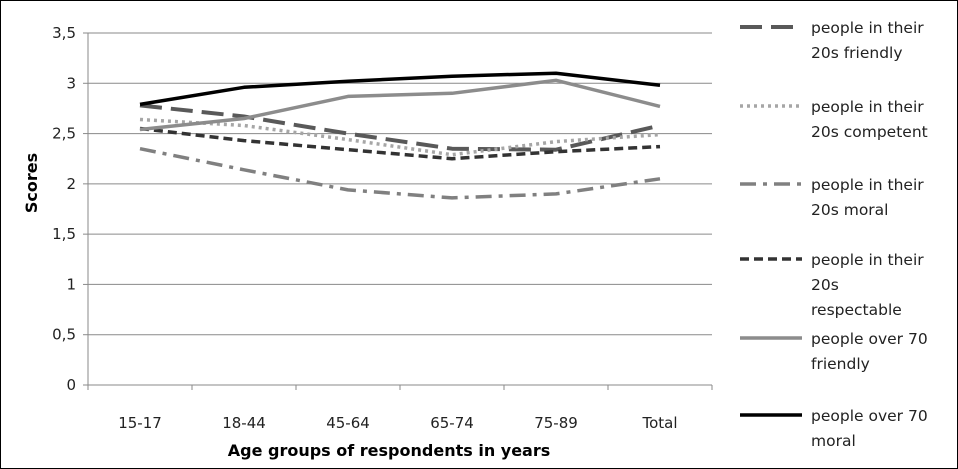 Image resolution: width=958 pixels, height=469 pixels. Describe the element at coordinates (867, 260) in the screenshot. I see `legend-label-3: people in their` at that location.